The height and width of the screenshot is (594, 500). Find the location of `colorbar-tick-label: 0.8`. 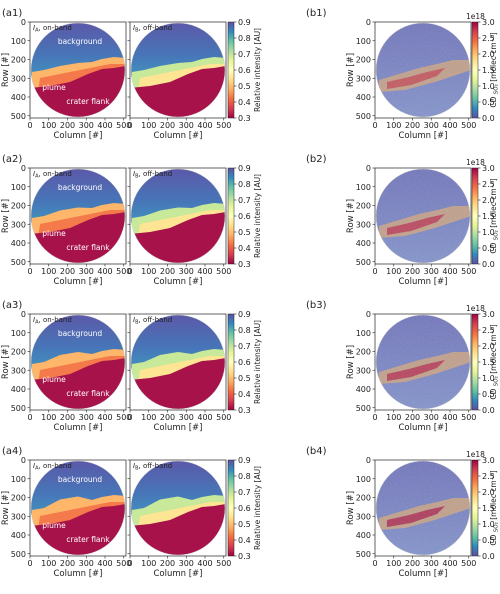

colorbar-tick-label: 0.8 is located at coordinates (244, 330).